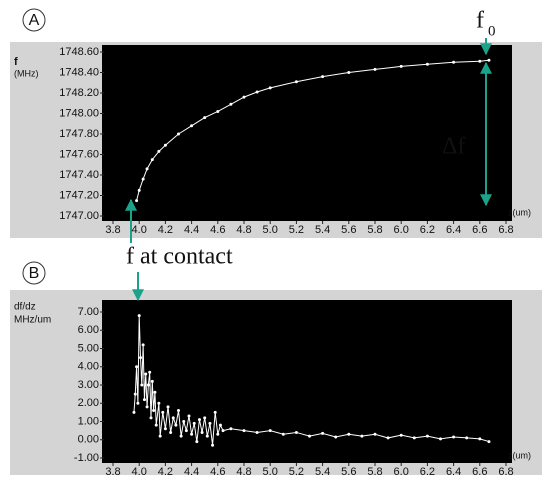 Image resolution: width=552 pixels, height=490 pixels. Describe the element at coordinates (79, 175) in the screenshot. I see `y-tick-label: 1747.40` at that location.